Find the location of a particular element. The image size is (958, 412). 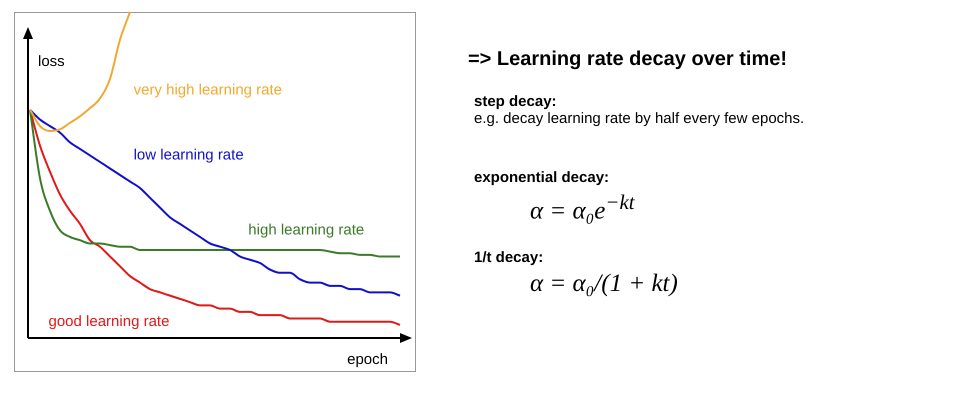

series-label: high learning rate is located at coordinates (306, 230).